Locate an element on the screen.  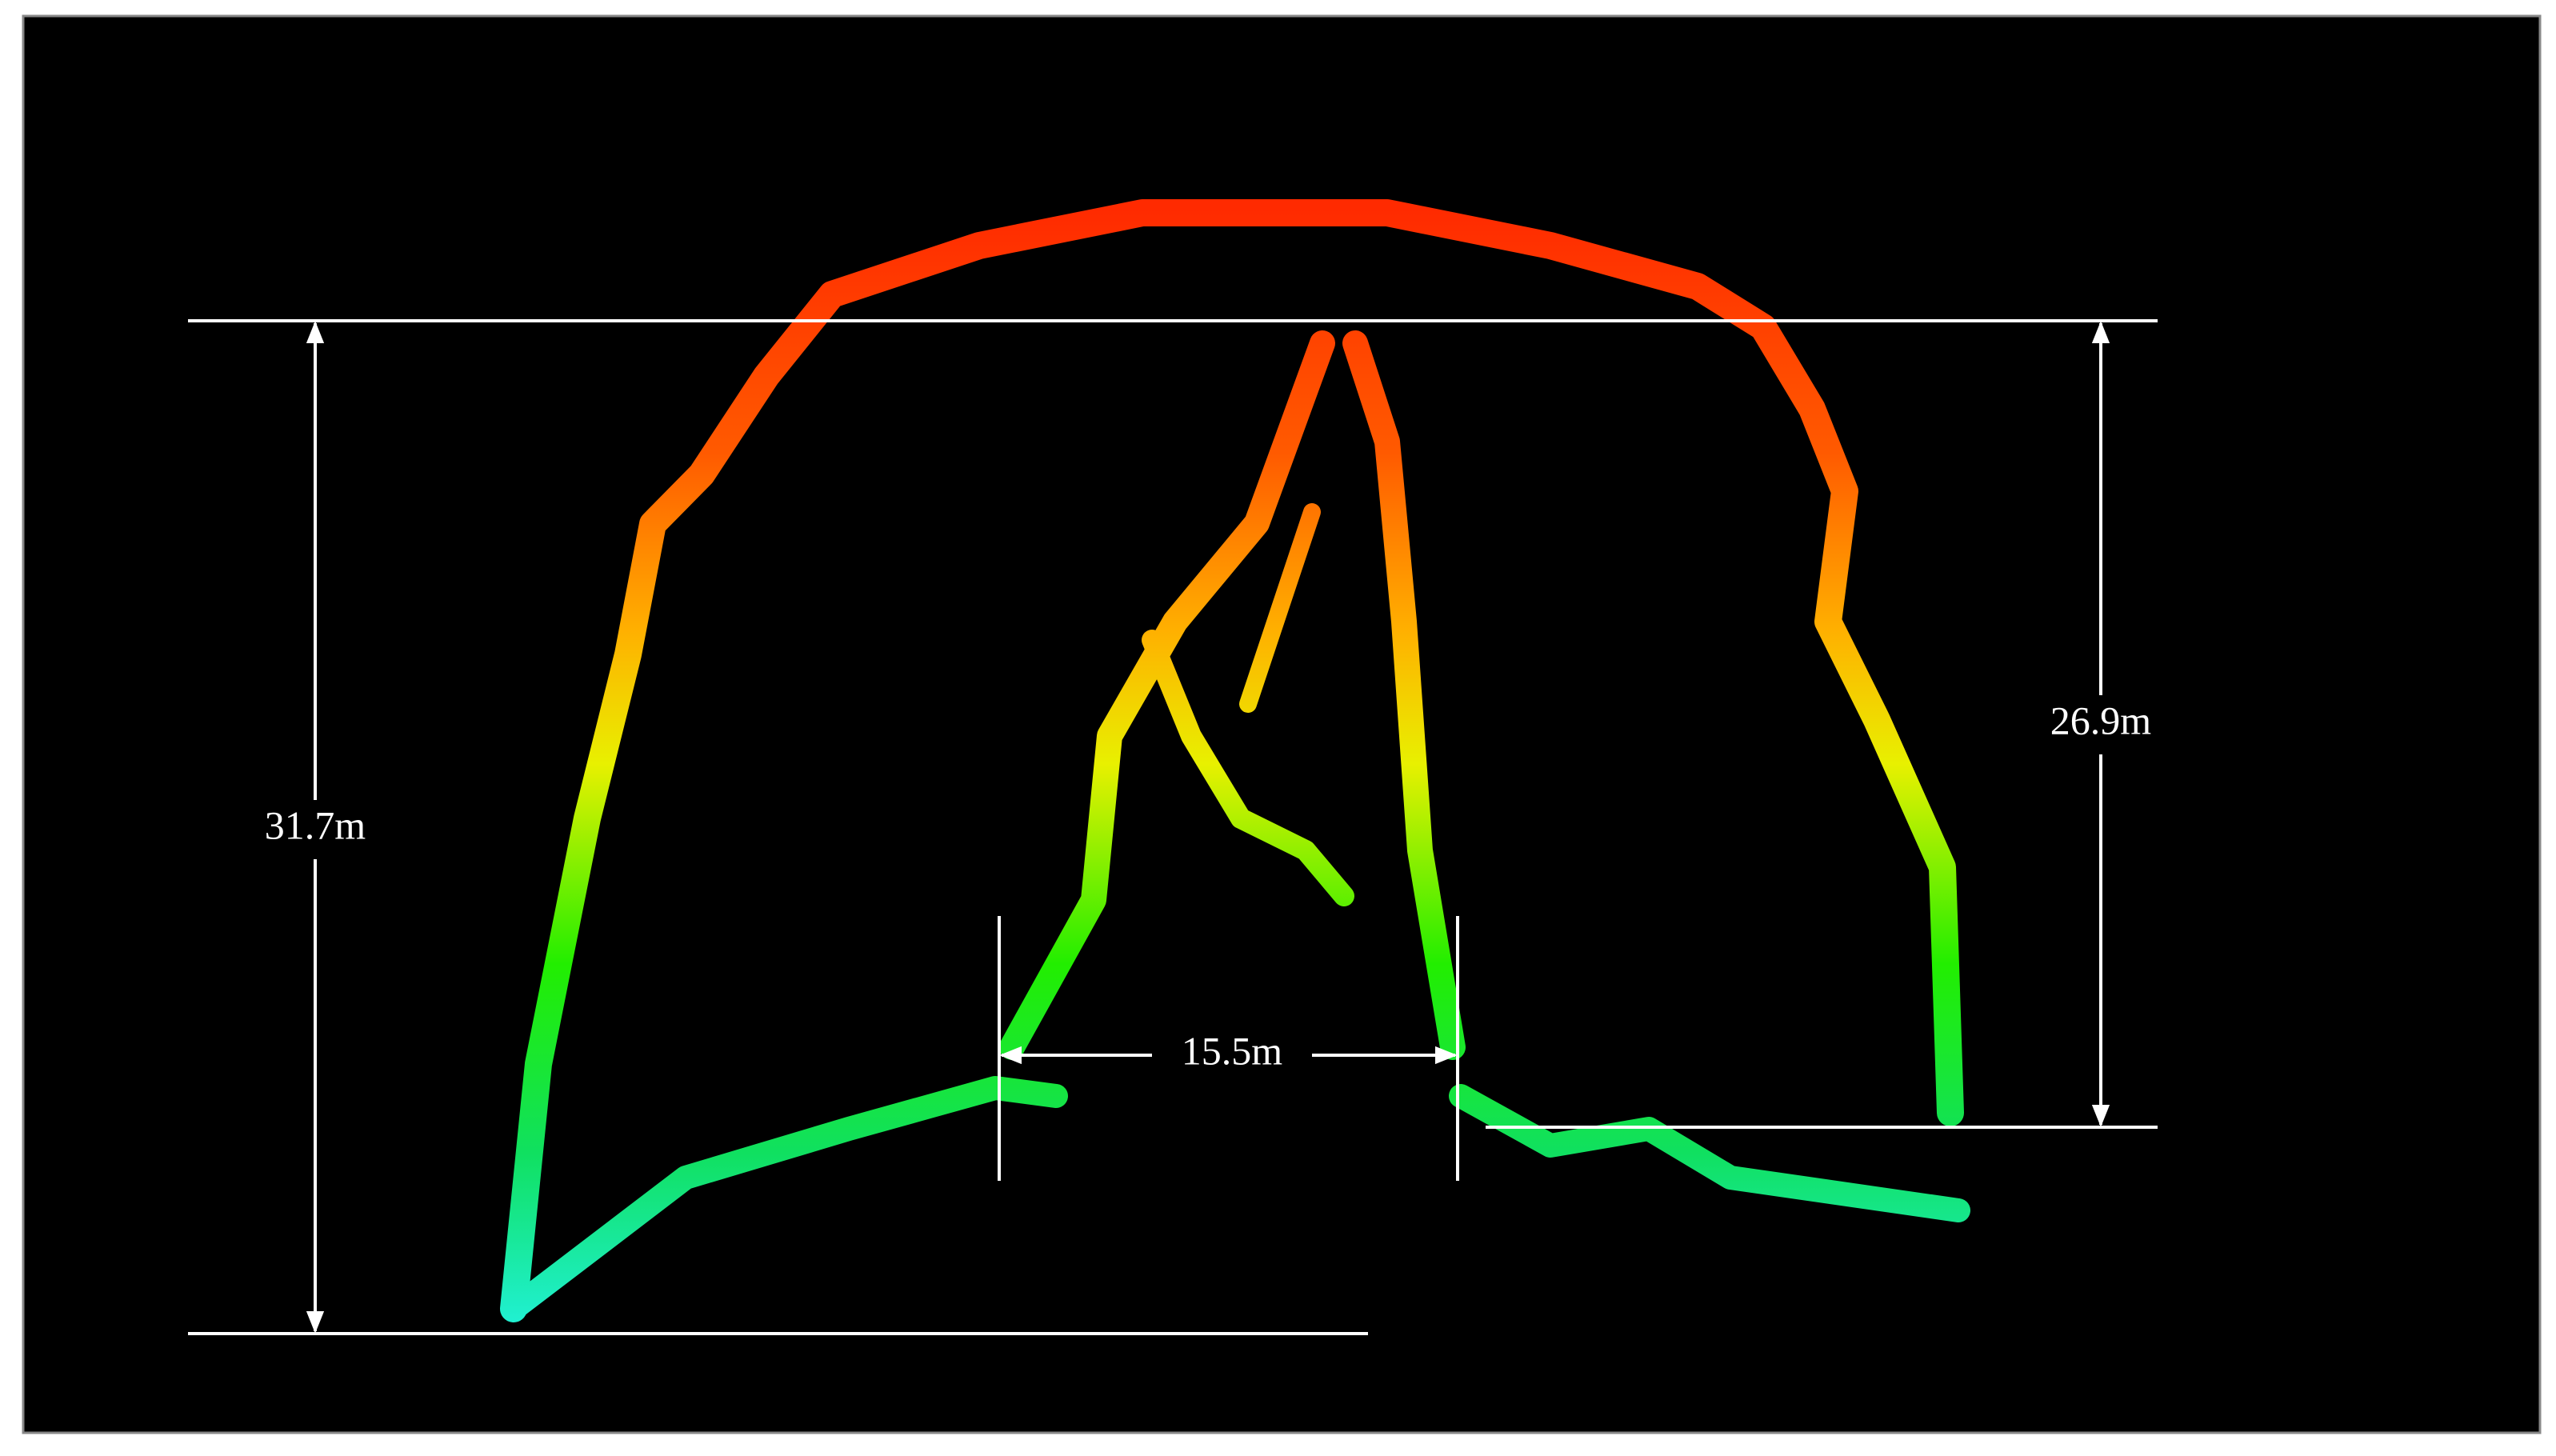
pillar-right is located at coordinates (1404, 695).